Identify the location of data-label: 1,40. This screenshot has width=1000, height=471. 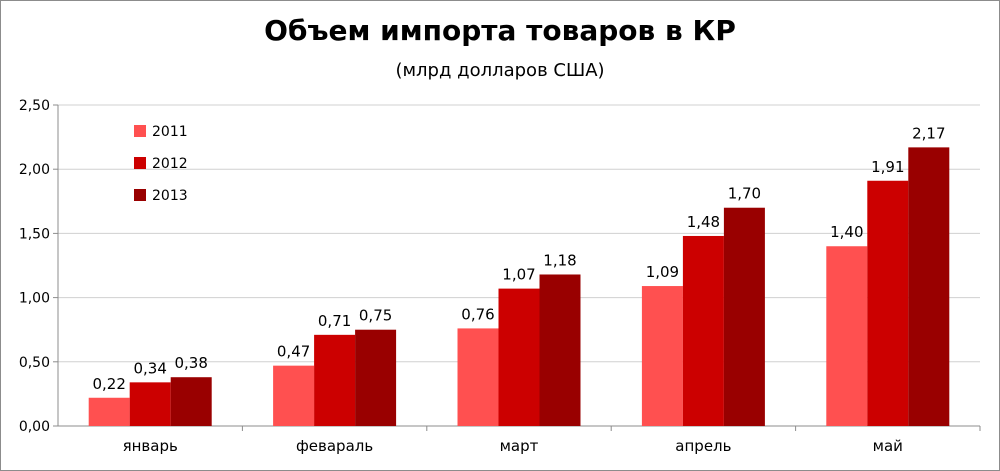
(846, 232).